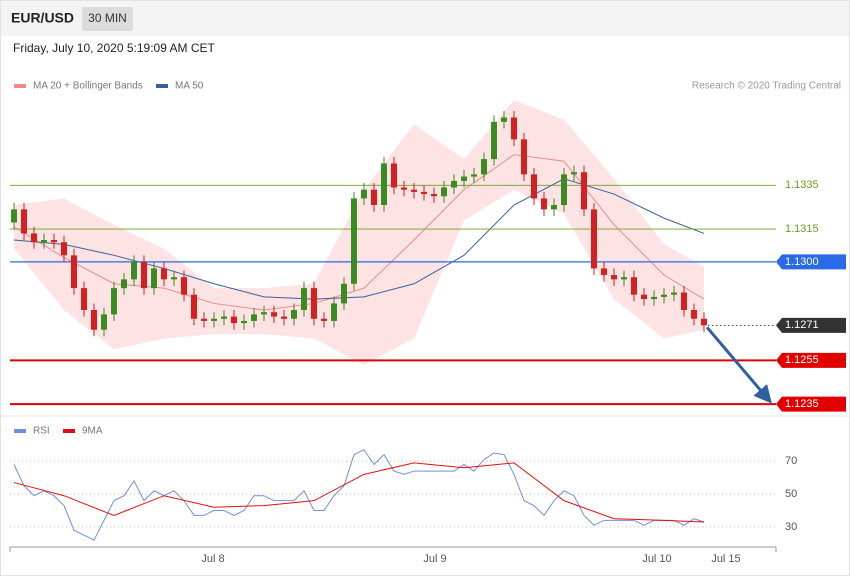 This screenshot has width=850, height=576. What do you see at coordinates (802, 262) in the screenshot?
I see `level-label: 1.1300` at bounding box center [802, 262].